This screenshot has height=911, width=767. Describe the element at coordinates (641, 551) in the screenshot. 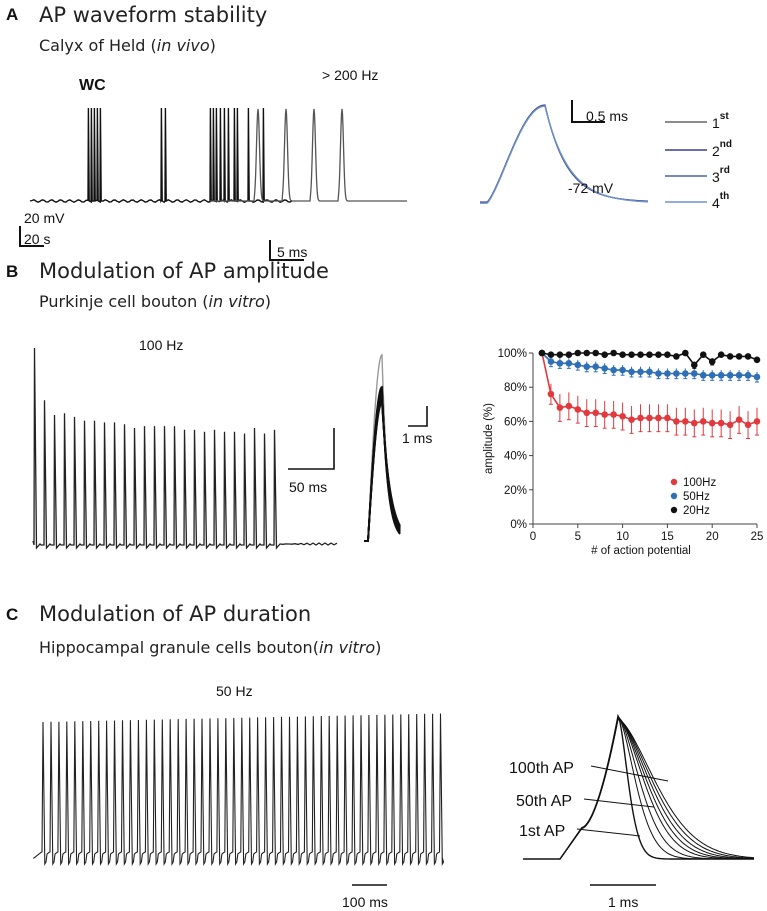

I see `x-axis-label: # of action potential` at that location.